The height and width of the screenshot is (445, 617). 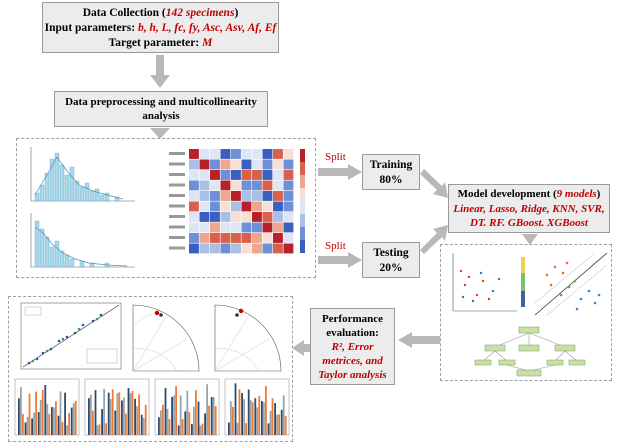 I want to click on training-label: Training, so click(x=391, y=165).